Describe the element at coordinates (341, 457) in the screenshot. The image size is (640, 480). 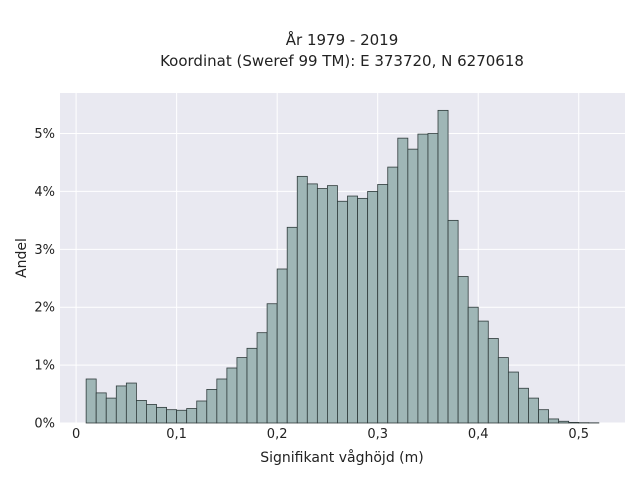
I see `x-axis-label: Signifikant våghöjd (m)` at that location.